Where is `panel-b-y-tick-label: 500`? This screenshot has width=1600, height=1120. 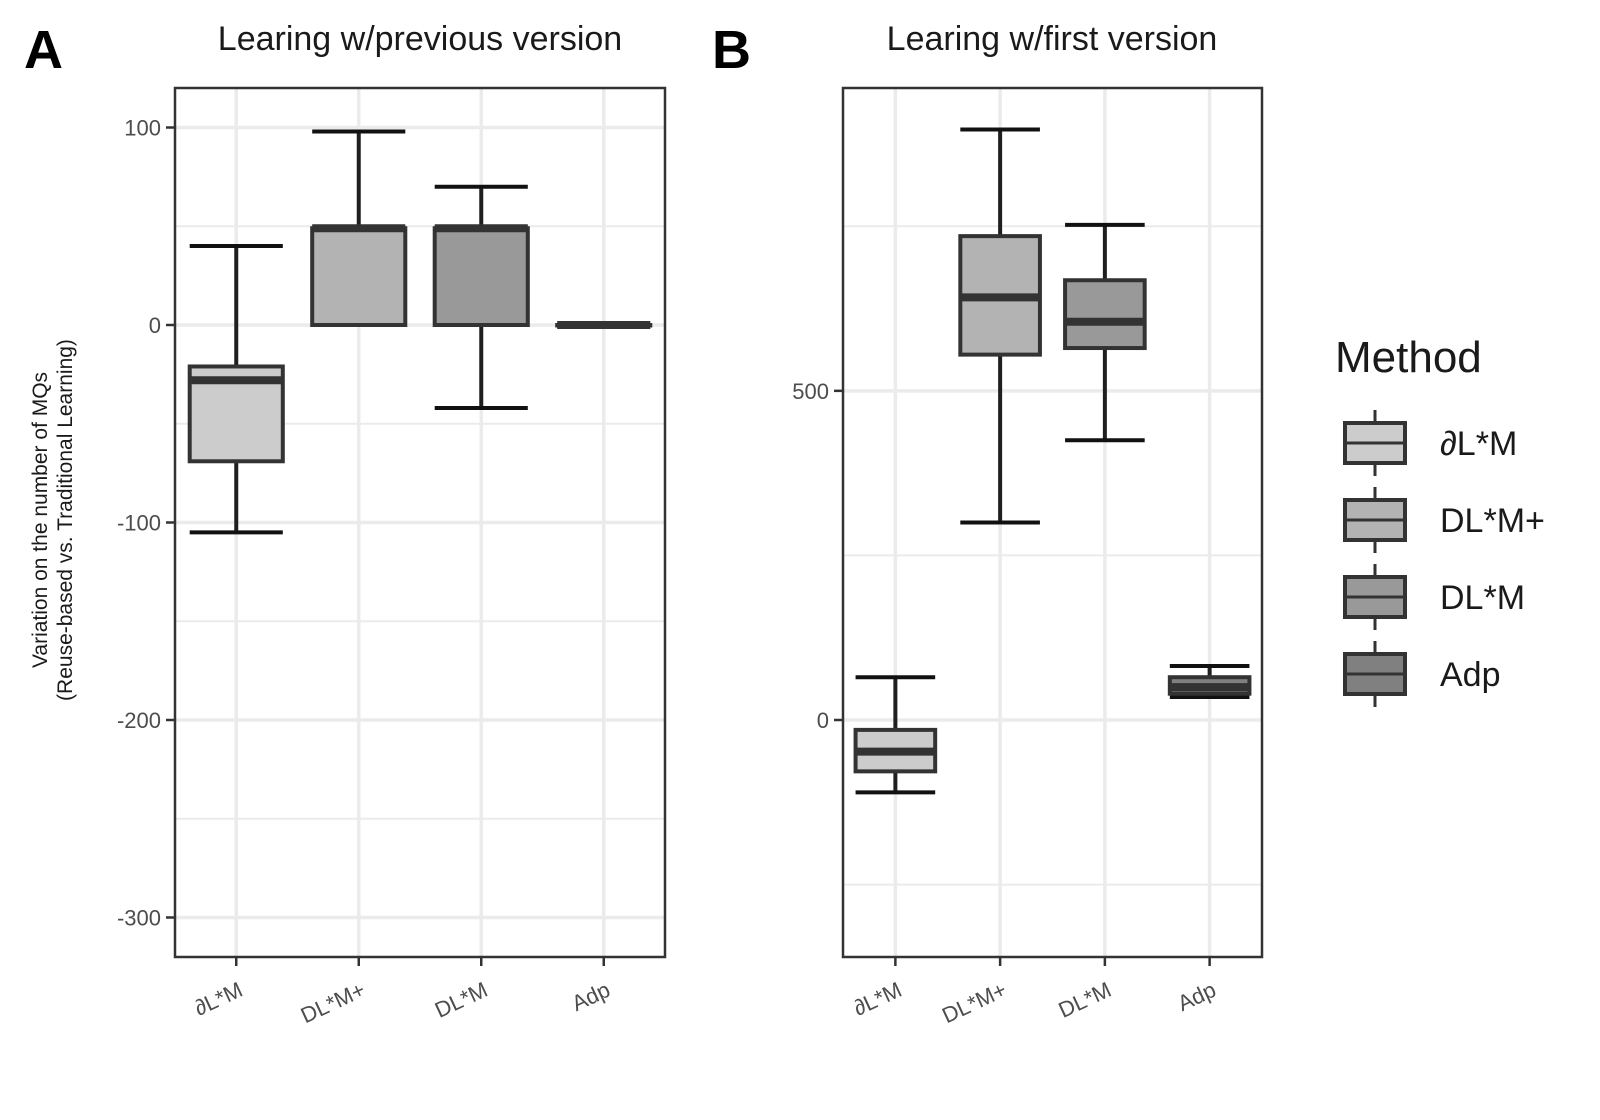 panel-b-y-tick-label: 500 is located at coordinates (810, 391).